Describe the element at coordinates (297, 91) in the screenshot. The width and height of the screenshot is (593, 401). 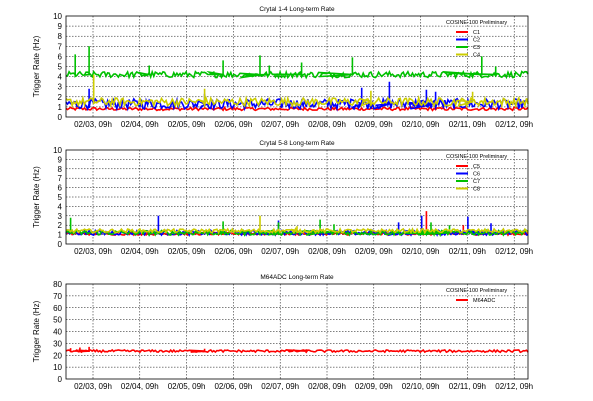
I see `series-line-c4` at that location.